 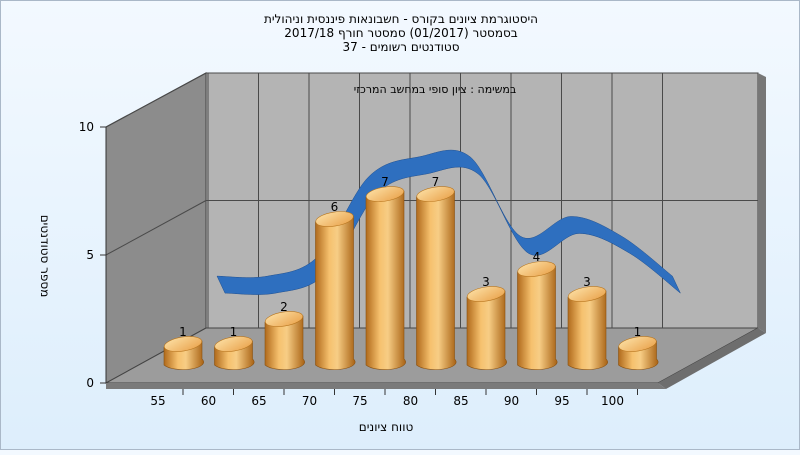 I want to click on y-tick-label: 10, so click(x=86, y=127).